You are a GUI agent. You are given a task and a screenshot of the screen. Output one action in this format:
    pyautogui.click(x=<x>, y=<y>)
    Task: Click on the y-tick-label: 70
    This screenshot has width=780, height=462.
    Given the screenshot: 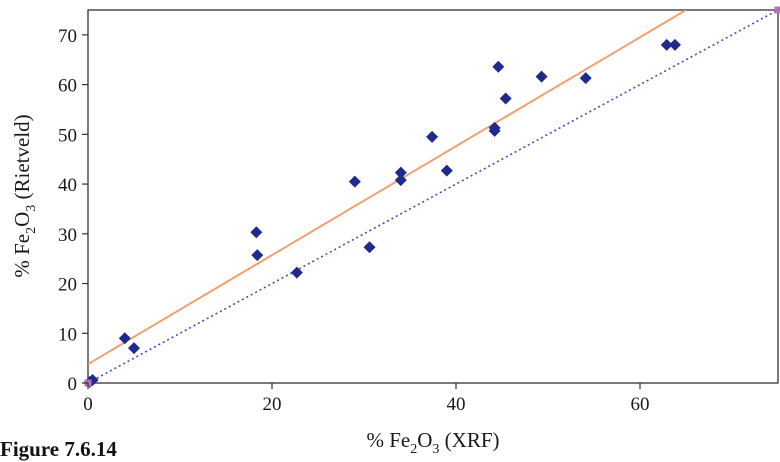 What is the action you would take?
    pyautogui.click(x=67, y=36)
    